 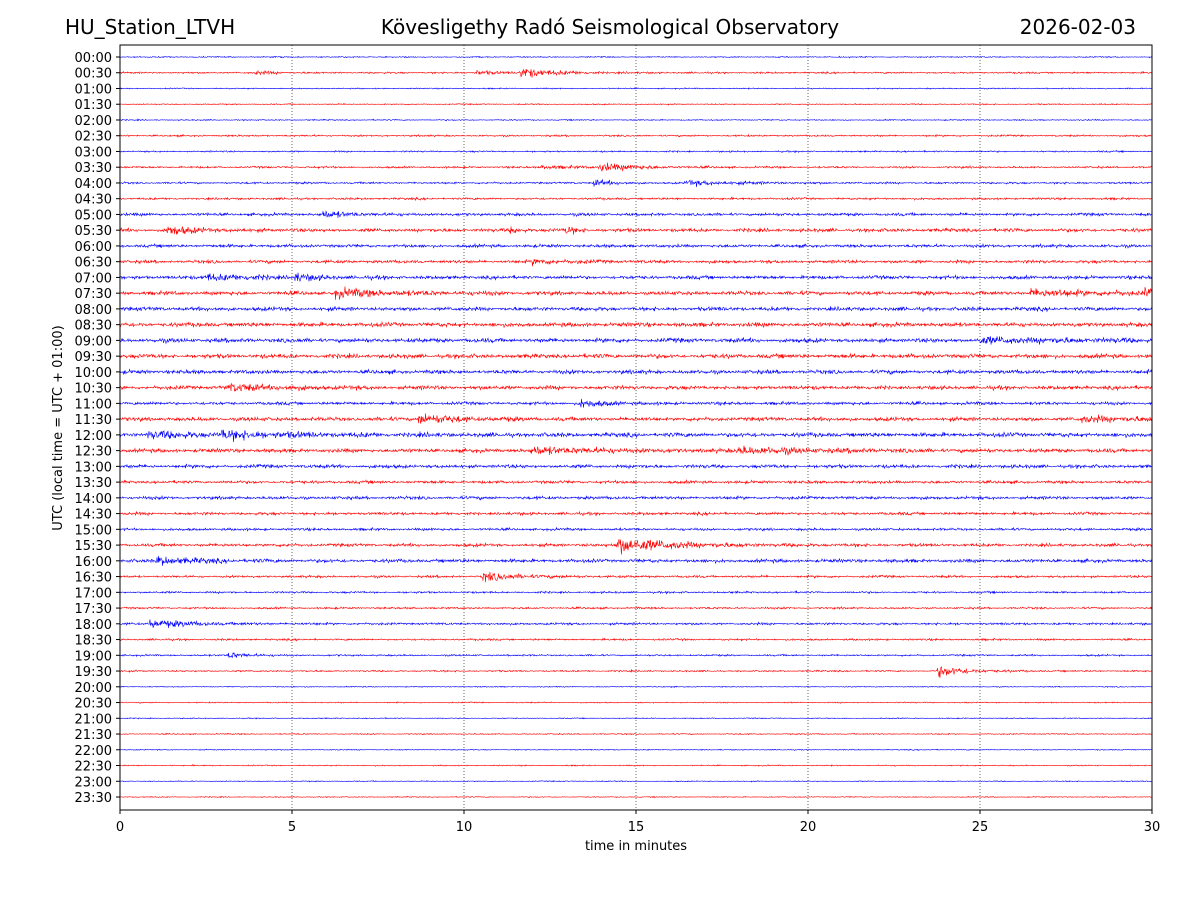 What do you see at coordinates (93, 137) in the screenshot?
I see `y-tick-label: 02:30` at bounding box center [93, 137].